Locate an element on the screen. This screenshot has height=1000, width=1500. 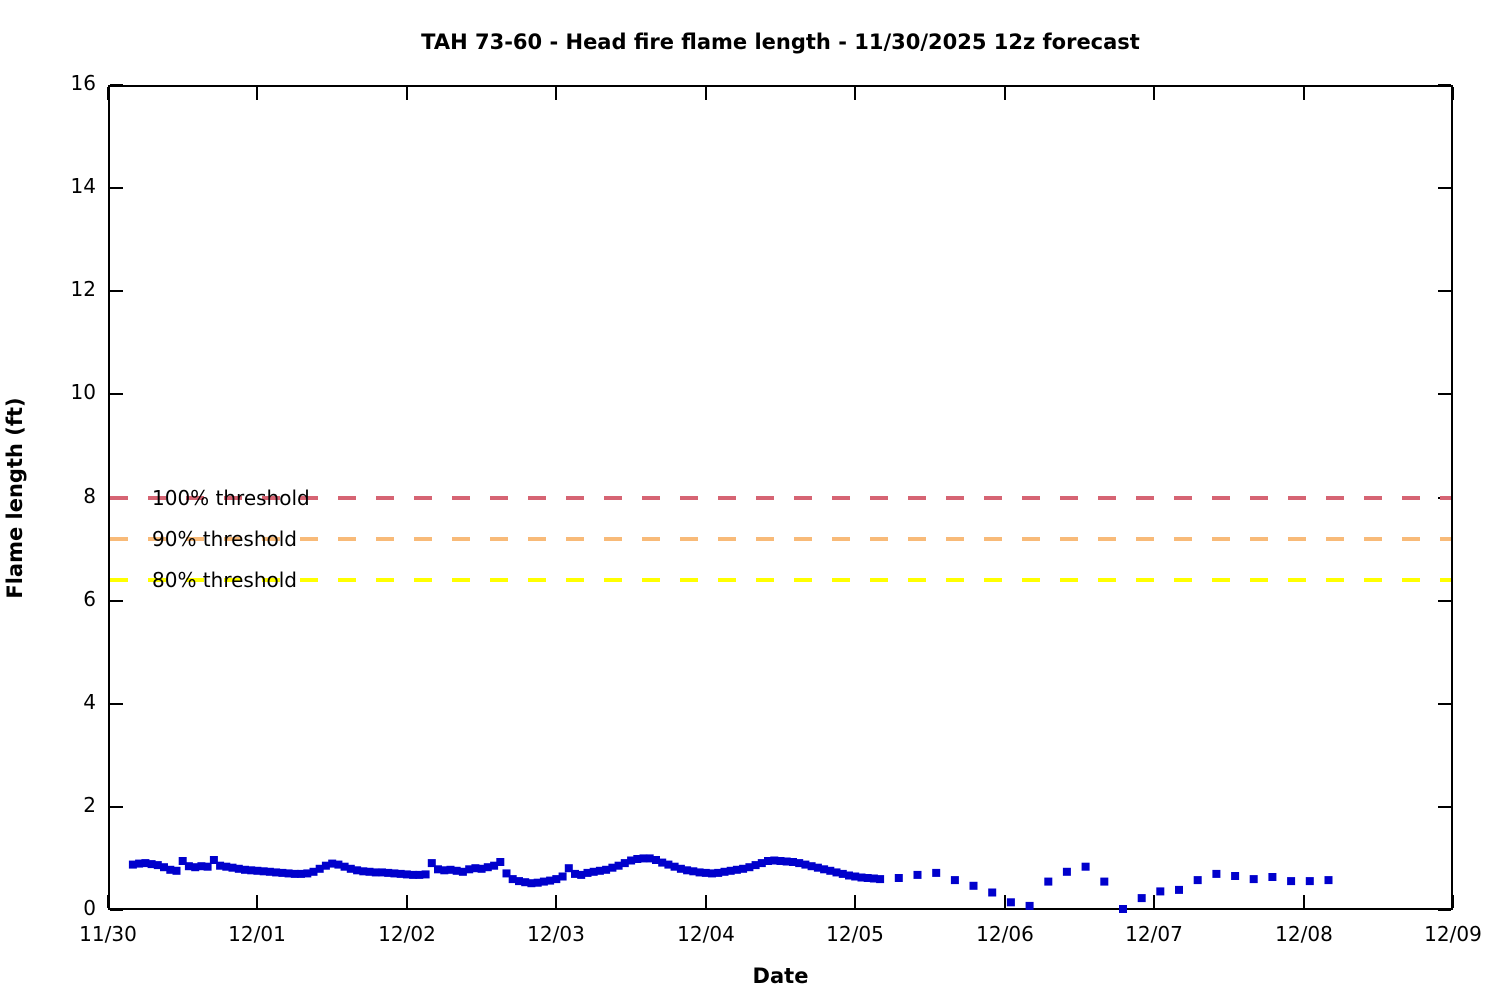
x-tick-label: 12/08 is located at coordinates (1304, 934).